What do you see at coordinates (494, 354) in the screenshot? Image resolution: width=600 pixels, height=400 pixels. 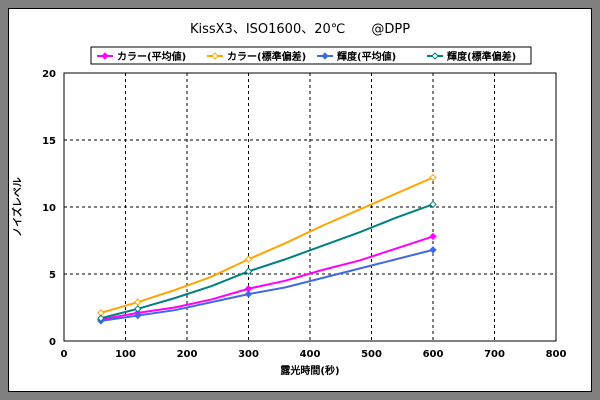 I see `x-tick-label: 700` at bounding box center [494, 354].